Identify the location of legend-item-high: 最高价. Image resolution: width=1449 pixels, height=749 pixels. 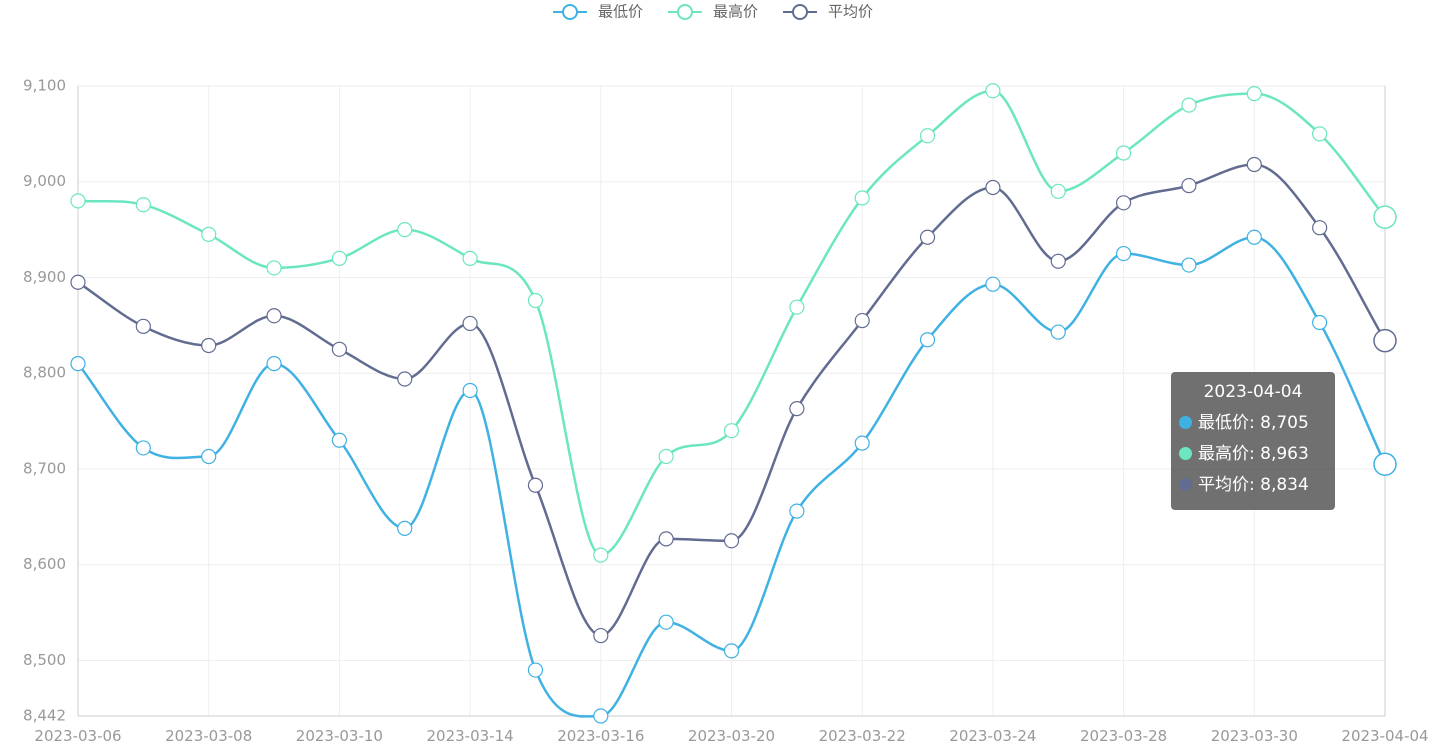
(713, 12).